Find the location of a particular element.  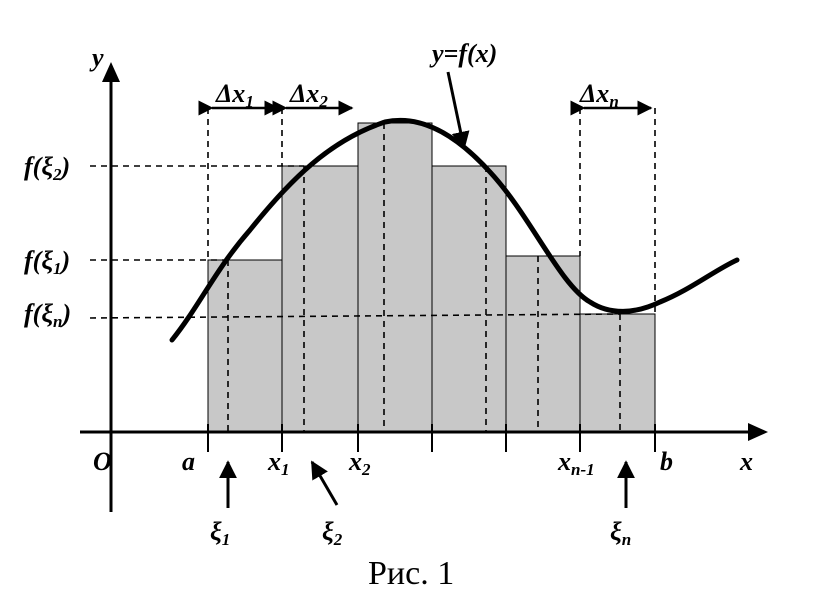

xi2-label-main: ξ is located at coordinates (328, 531).